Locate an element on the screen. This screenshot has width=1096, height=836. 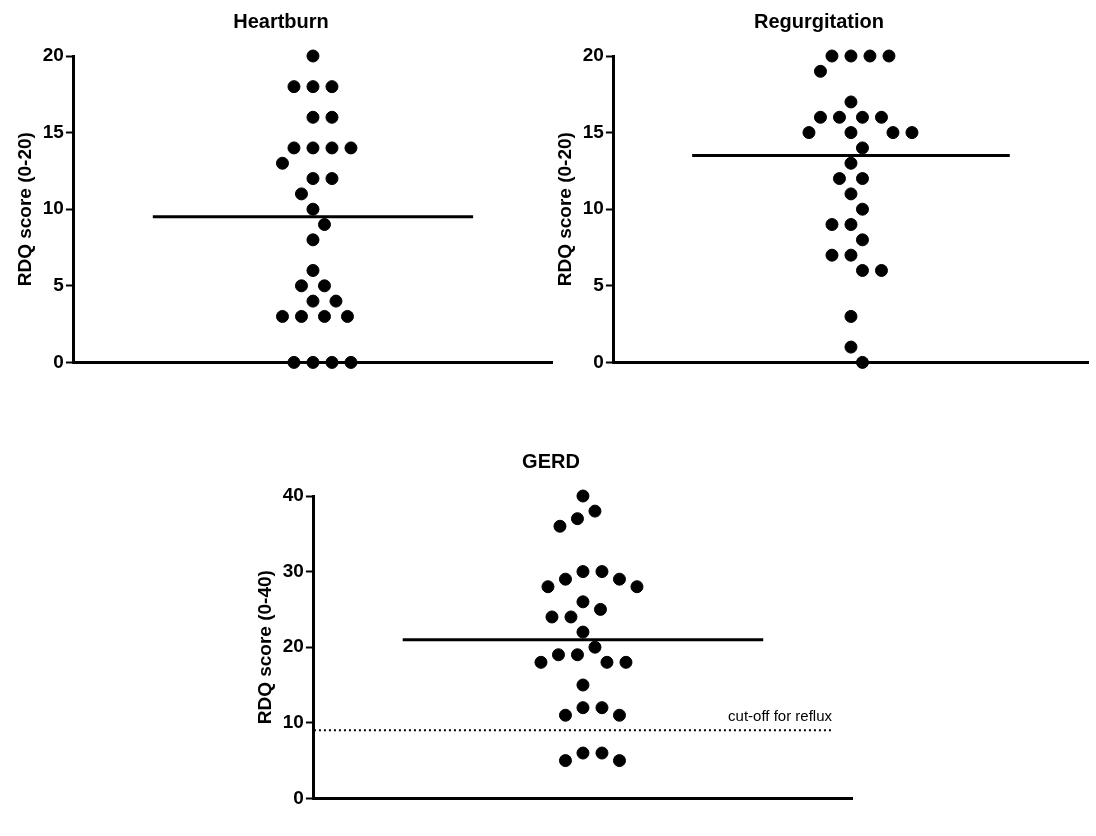
ref-line-label: cut-off for reflux is located at coordinates (780, 715).